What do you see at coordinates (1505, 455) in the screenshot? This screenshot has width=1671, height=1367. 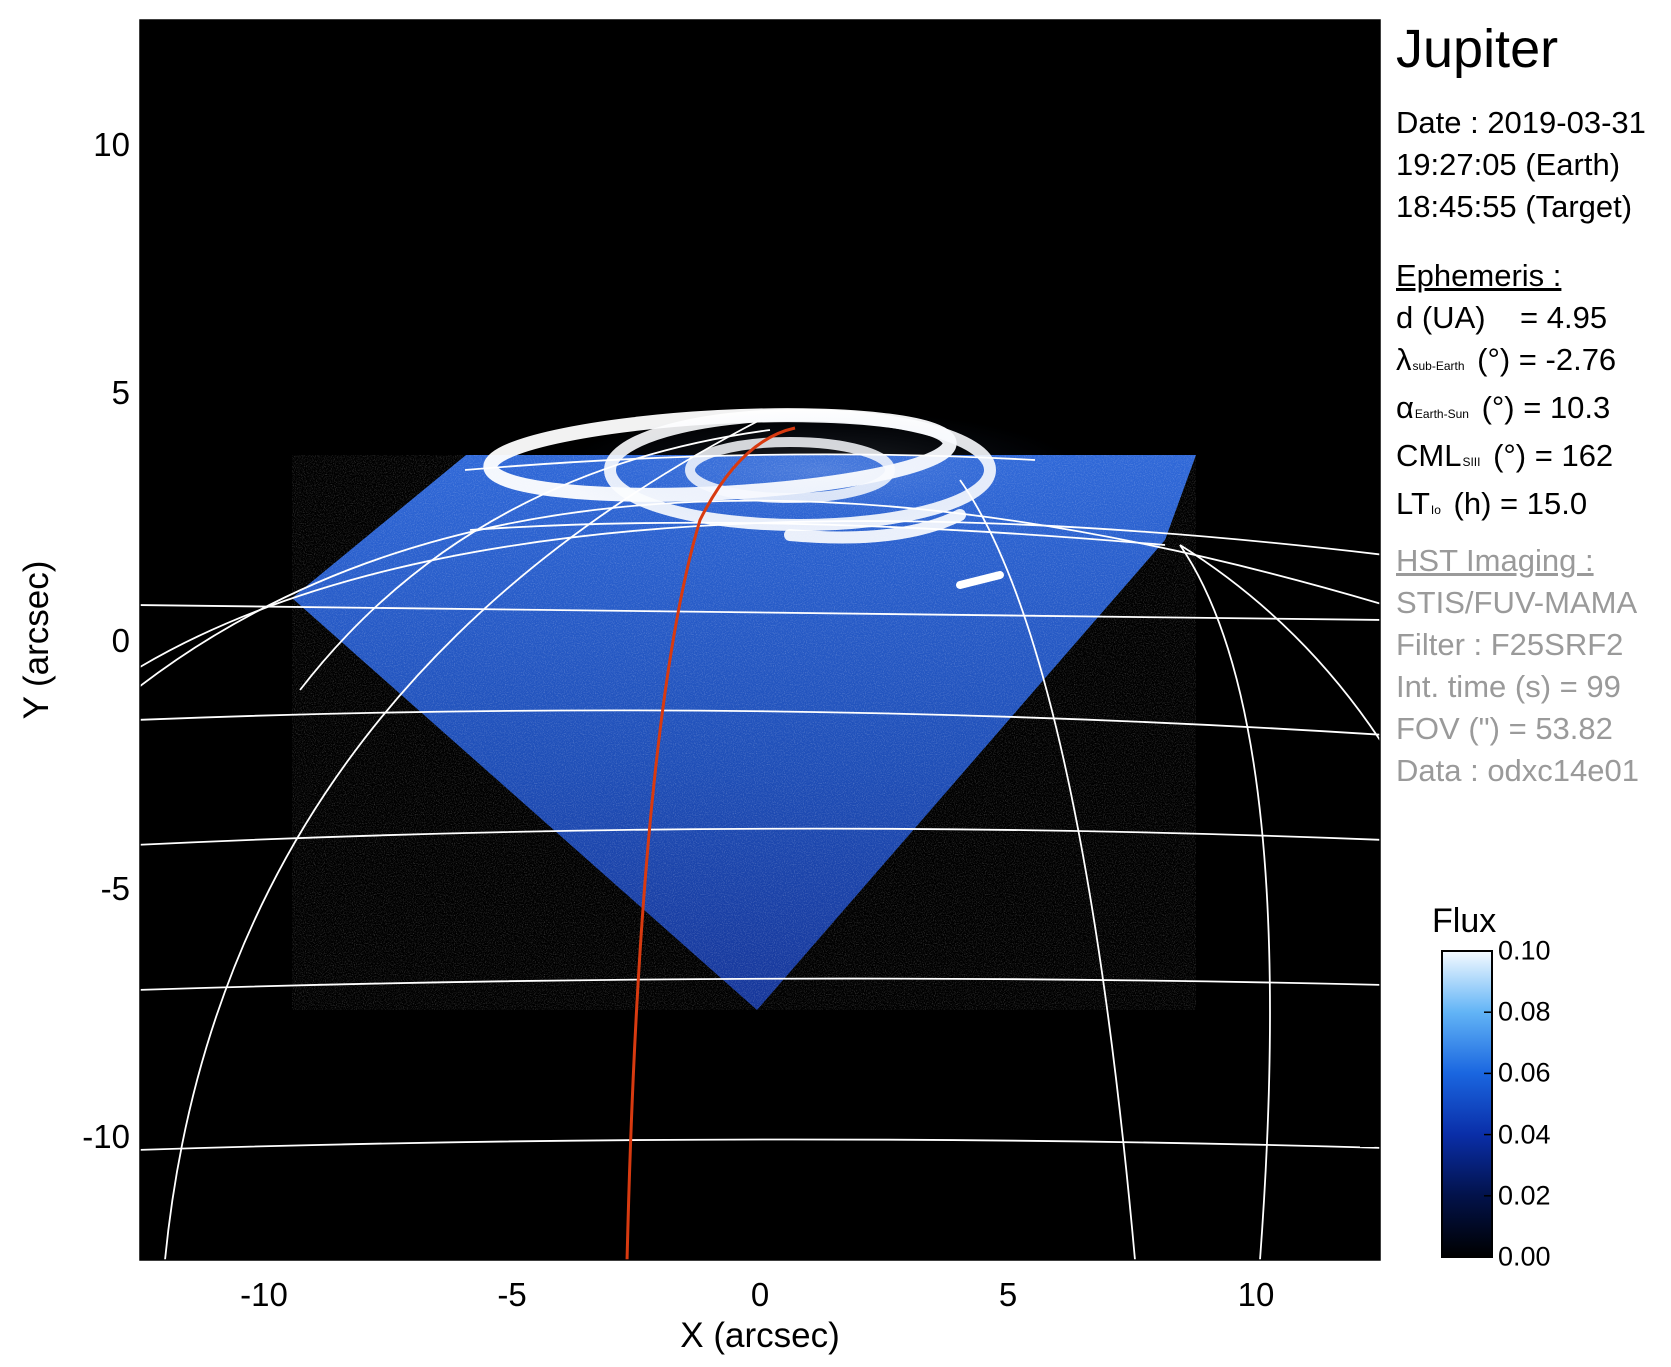 I see `ephemeris-cml: CMLSIII (°) = 162` at bounding box center [1505, 455].